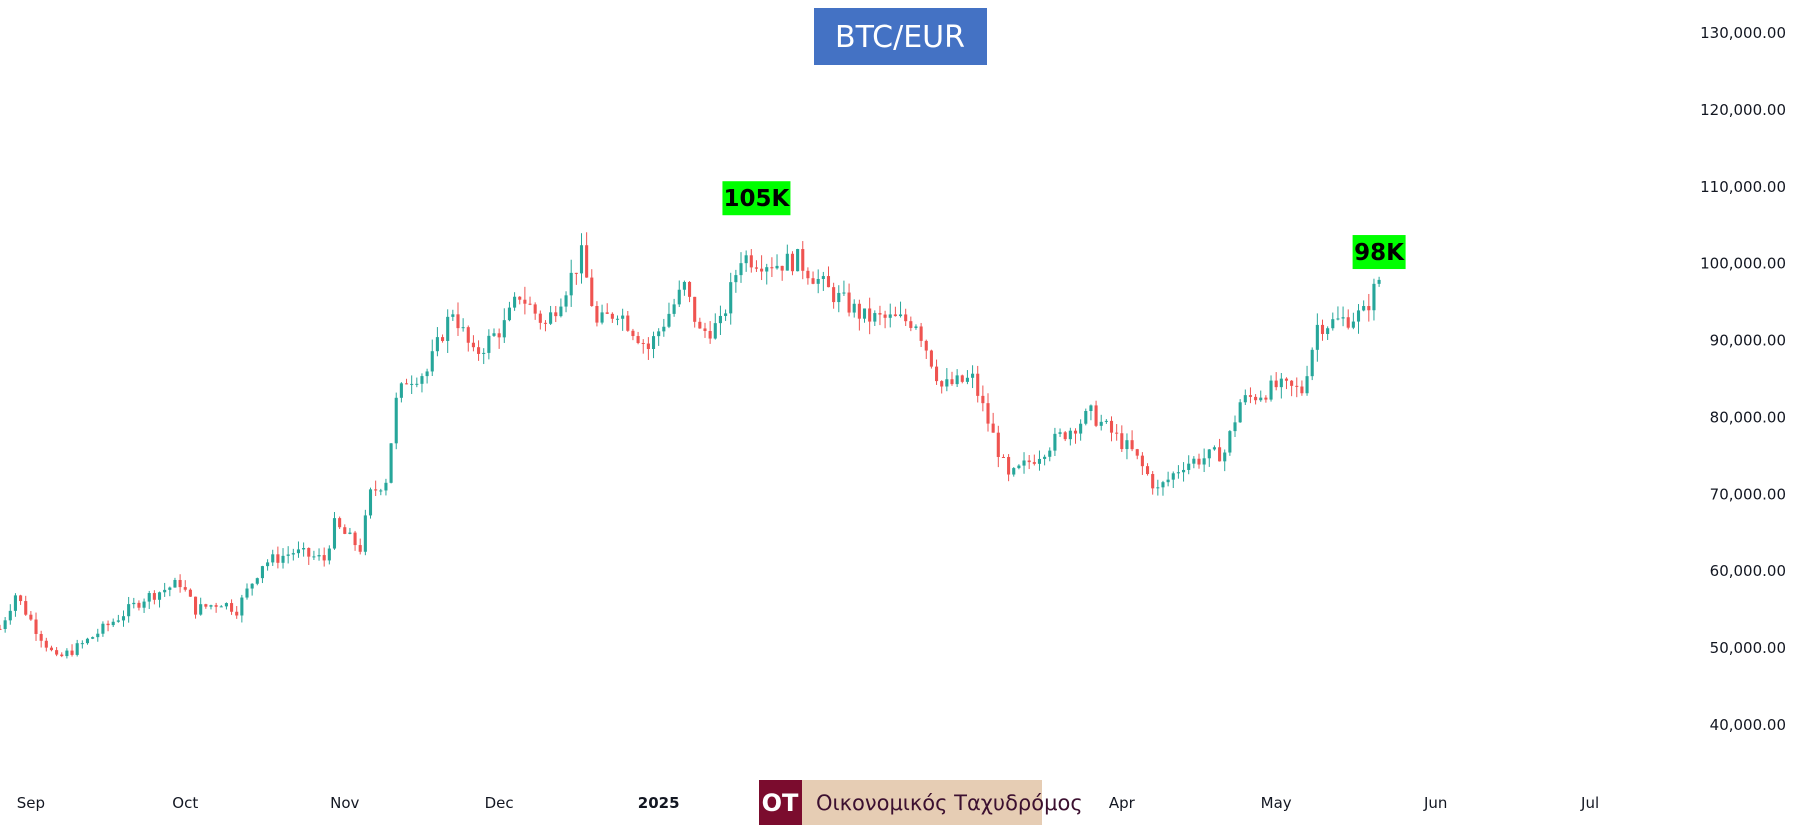  Describe the element at coordinates (1743, 264) in the screenshot. I see `price-tick-label: 100,000.00` at that location.